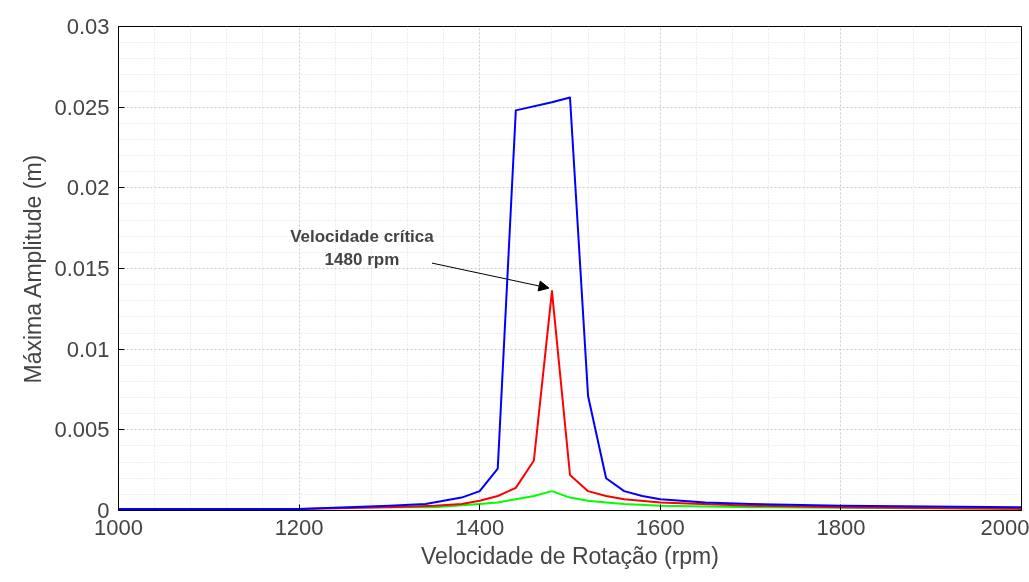 This screenshot has width=1029, height=582. What do you see at coordinates (841, 527) in the screenshot?
I see `x-tick-label: 1800` at bounding box center [841, 527].